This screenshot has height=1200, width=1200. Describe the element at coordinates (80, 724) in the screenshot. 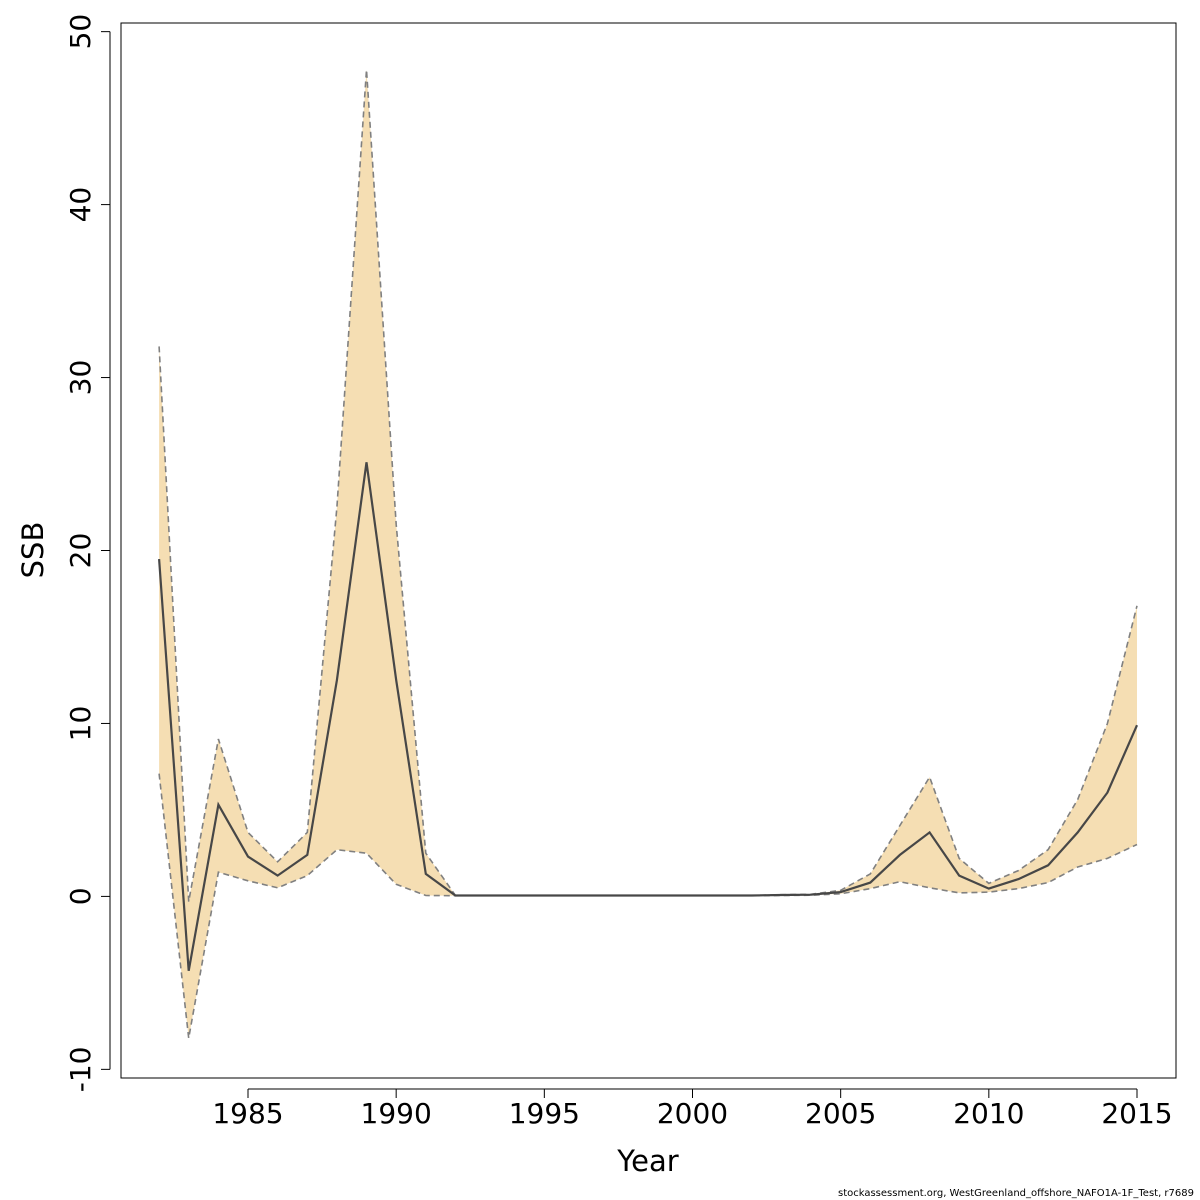

I see `y-tick-label: 10` at that location.